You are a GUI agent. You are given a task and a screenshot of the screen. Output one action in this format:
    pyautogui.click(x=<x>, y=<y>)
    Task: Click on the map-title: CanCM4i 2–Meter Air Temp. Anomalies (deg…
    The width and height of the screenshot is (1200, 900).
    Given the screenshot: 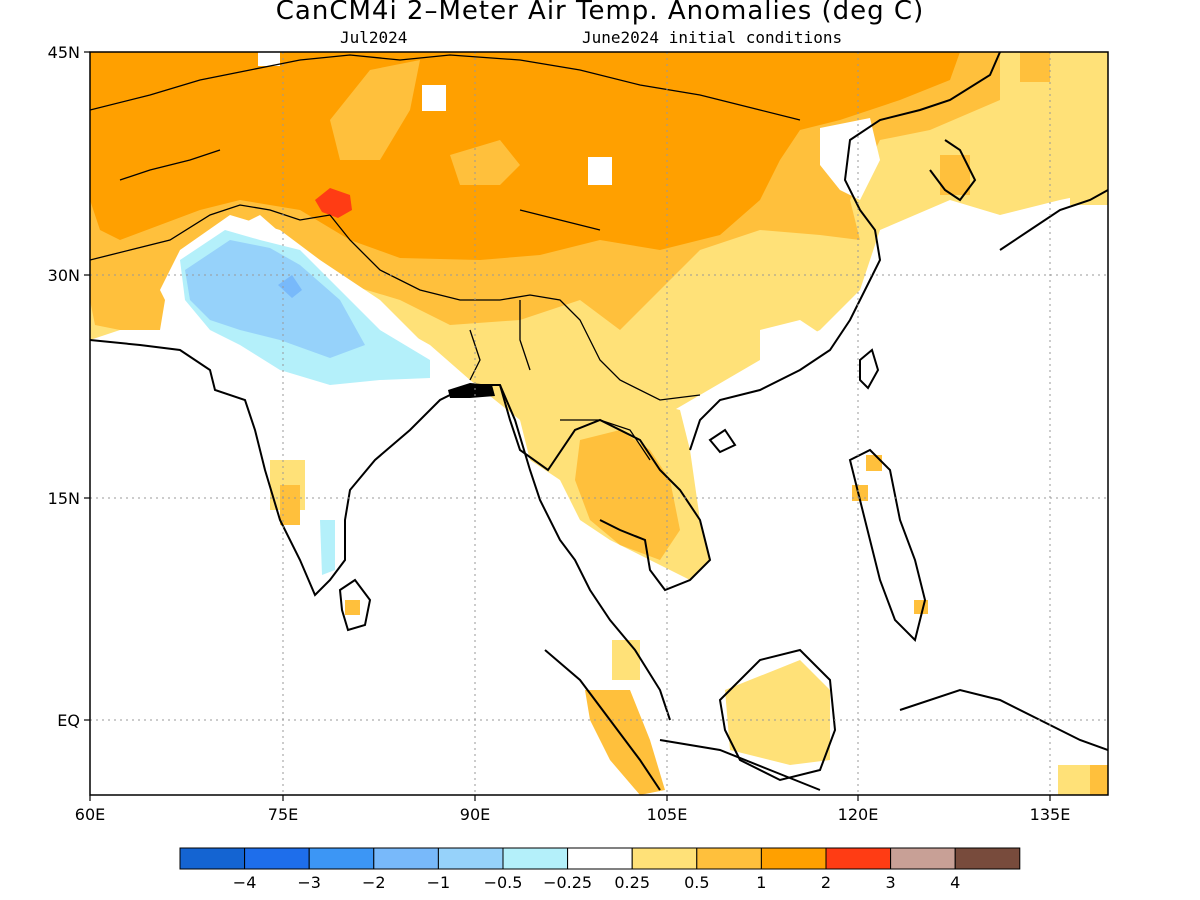 What is the action you would take?
    pyautogui.click(x=600, y=13)
    